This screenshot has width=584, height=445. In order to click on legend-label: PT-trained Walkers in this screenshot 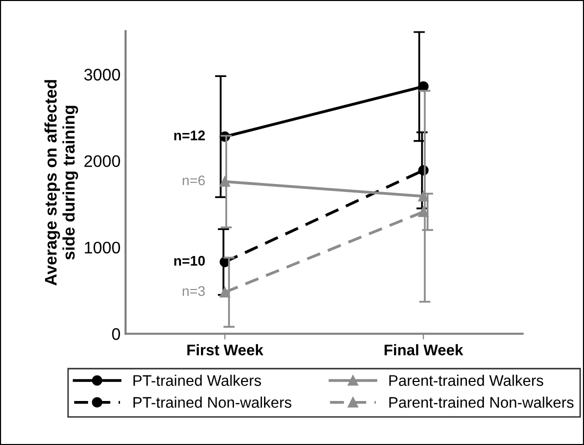, I will do `click(197, 380)`.